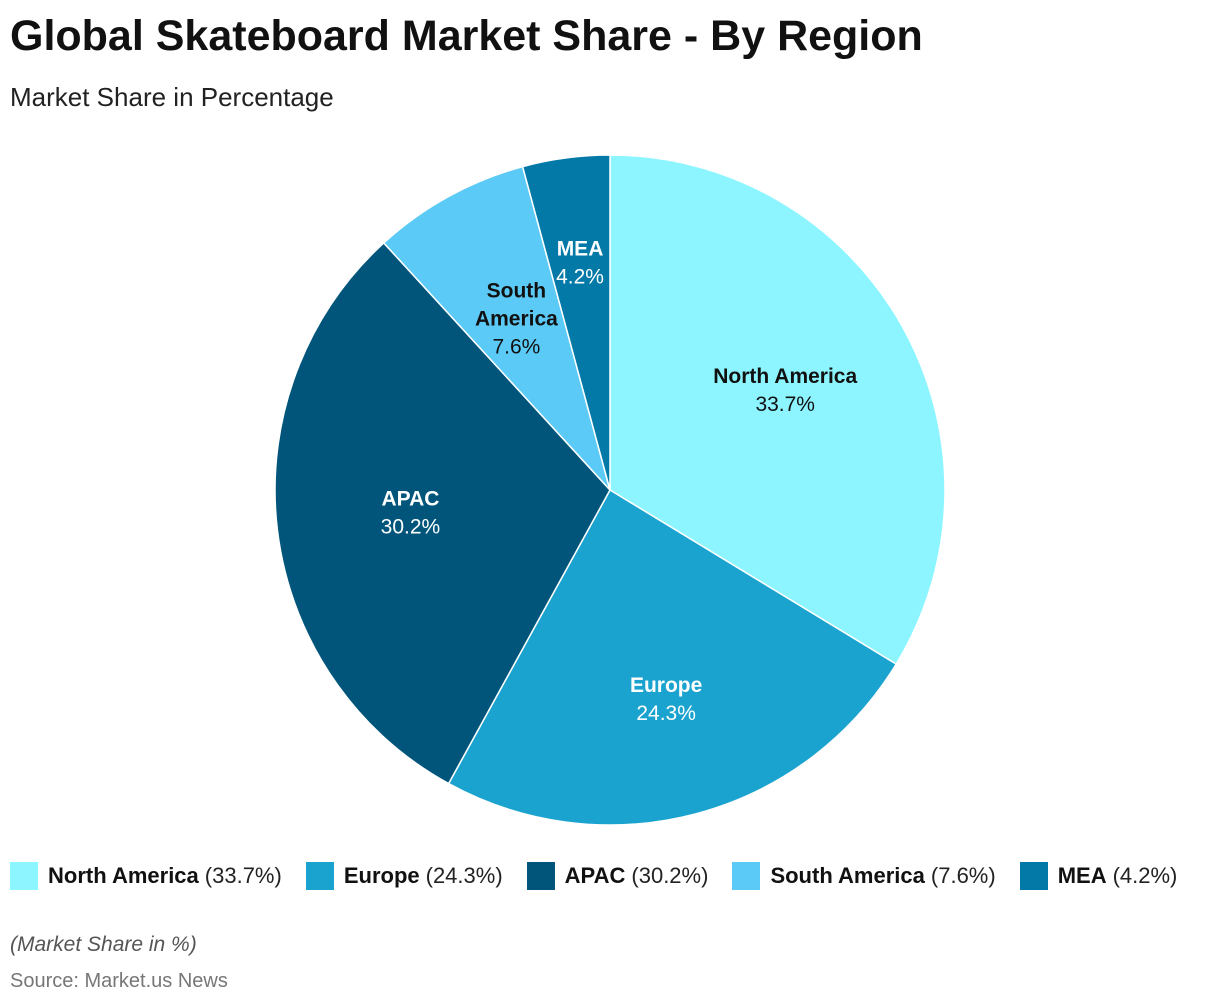 The image size is (1220, 1008). I want to click on slice-label-apac: APAC, so click(410, 498).